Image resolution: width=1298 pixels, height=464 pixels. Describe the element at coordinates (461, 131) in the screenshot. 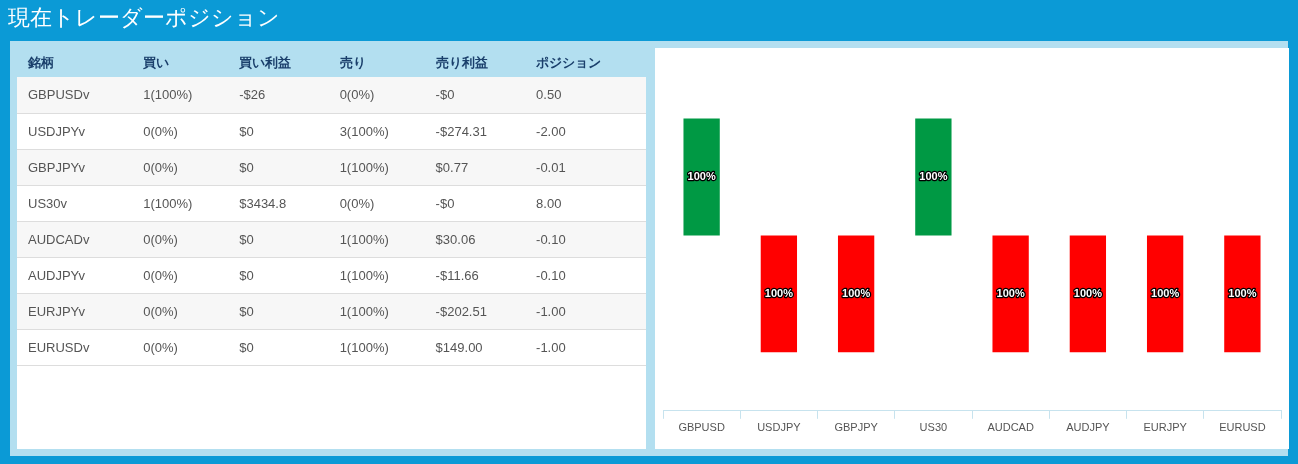

I see `text: -$274.31` at that location.